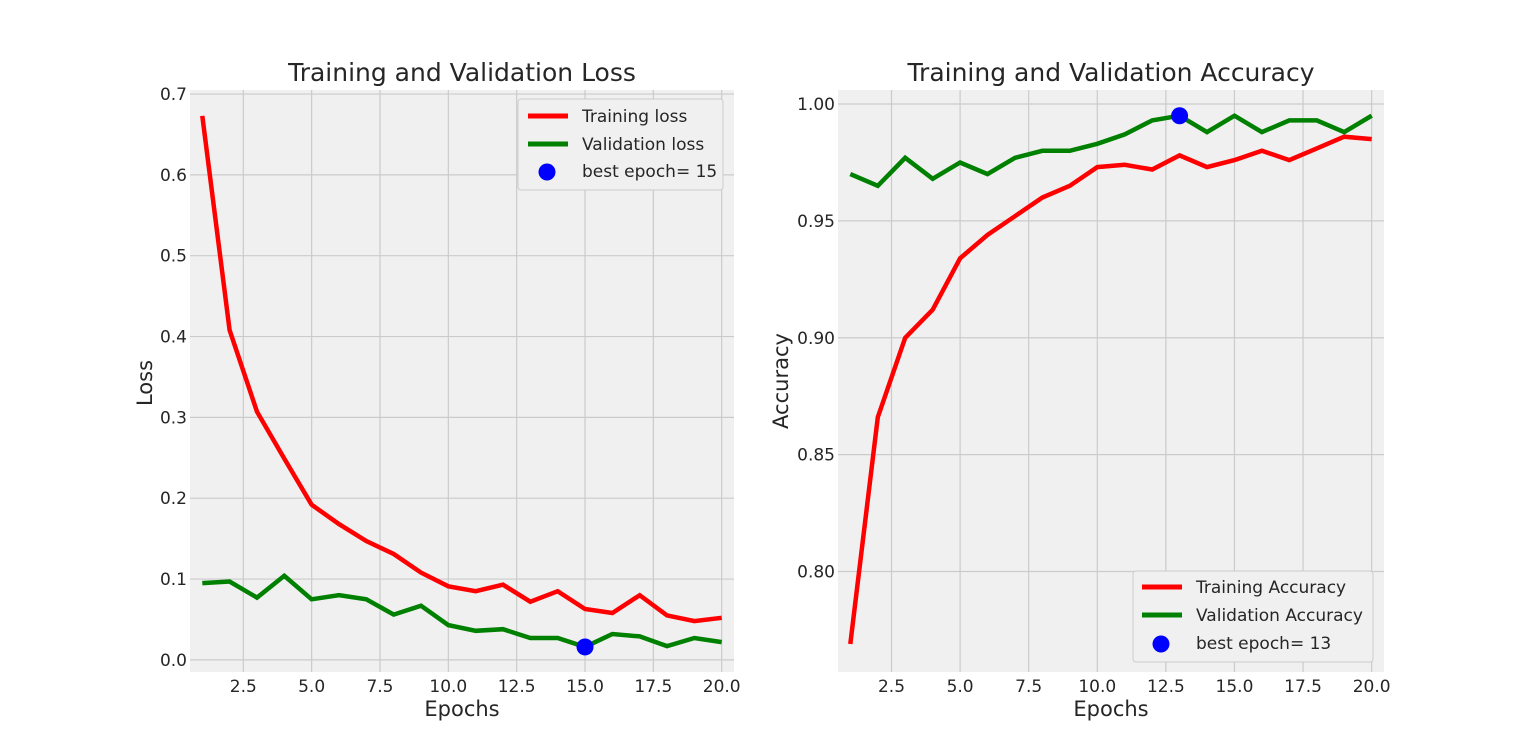 Image resolution: width=1536 pixels, height=754 pixels. I want to click on accuracy-y-tick-label: 0.90, so click(816, 339).